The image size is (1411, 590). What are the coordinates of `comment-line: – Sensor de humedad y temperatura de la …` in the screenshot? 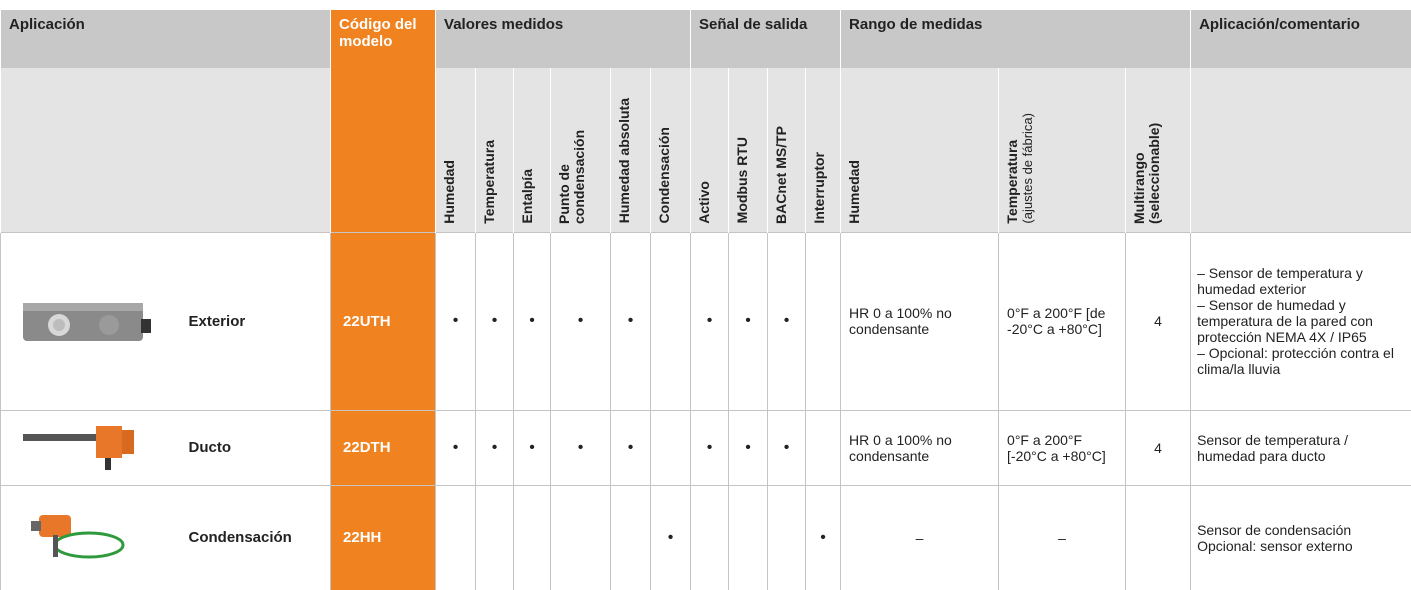 It's located at (1285, 321).